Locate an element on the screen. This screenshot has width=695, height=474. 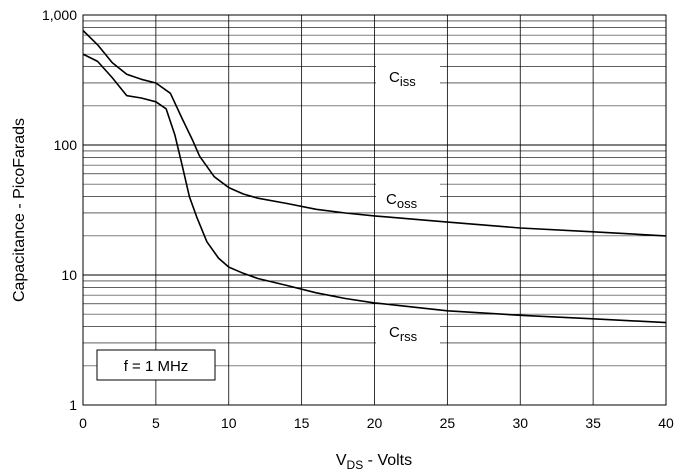
x-tick-label: 10 is located at coordinates (229, 423).